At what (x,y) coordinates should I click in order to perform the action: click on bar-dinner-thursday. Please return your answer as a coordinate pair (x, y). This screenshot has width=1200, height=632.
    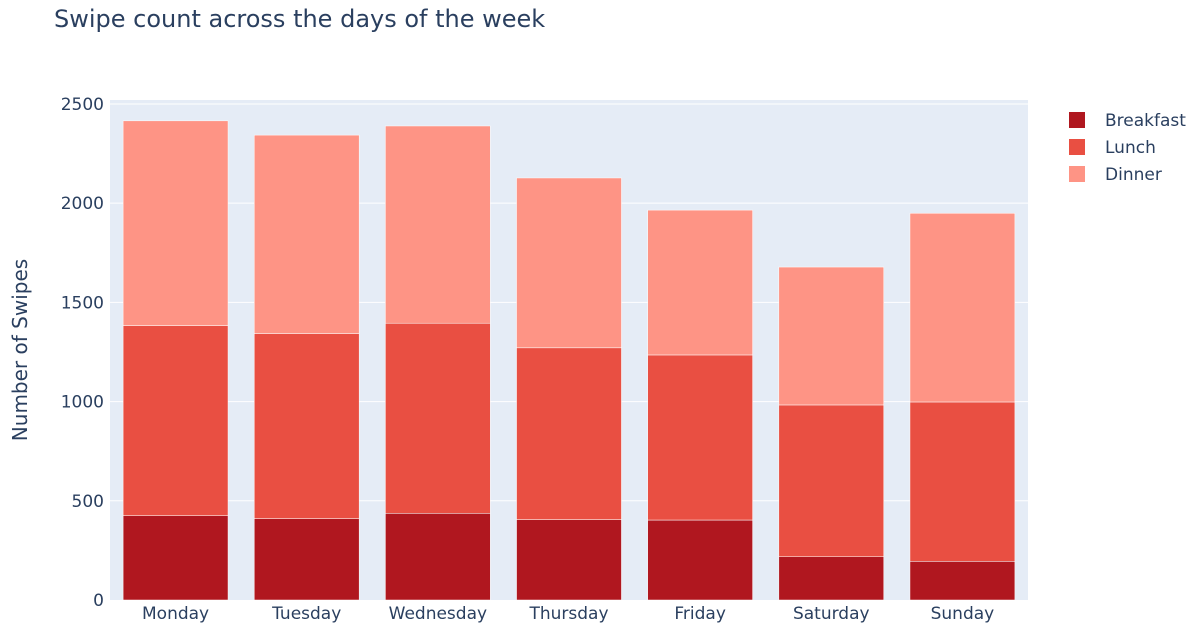
    Looking at the image, I should click on (569, 263).